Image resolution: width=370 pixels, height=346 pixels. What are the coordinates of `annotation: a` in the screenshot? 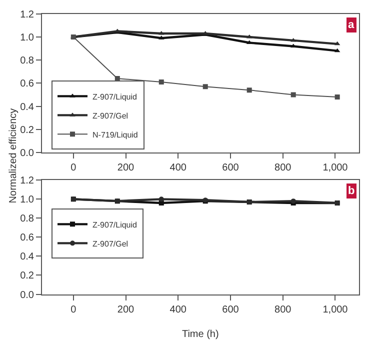 It's located at (351, 25).